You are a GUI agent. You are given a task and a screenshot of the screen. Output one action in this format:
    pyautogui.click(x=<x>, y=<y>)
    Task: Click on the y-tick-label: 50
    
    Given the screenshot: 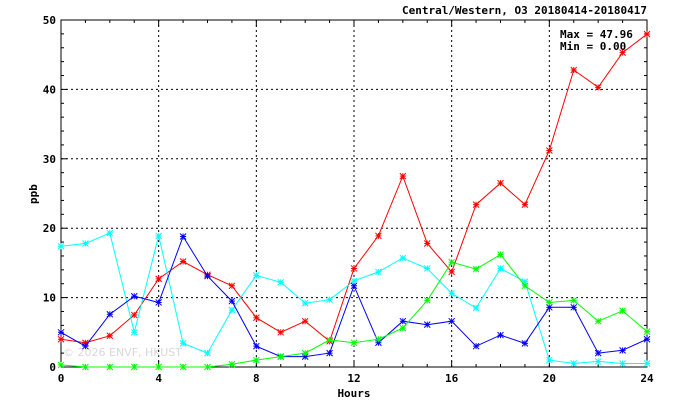 What is the action you would take?
    pyautogui.click(x=49, y=20)
    